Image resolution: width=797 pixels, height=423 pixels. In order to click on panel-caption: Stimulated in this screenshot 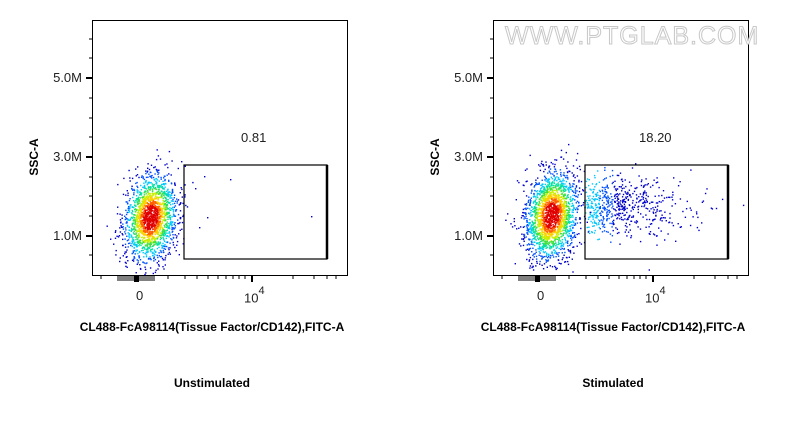, I will do `click(613, 383)`.